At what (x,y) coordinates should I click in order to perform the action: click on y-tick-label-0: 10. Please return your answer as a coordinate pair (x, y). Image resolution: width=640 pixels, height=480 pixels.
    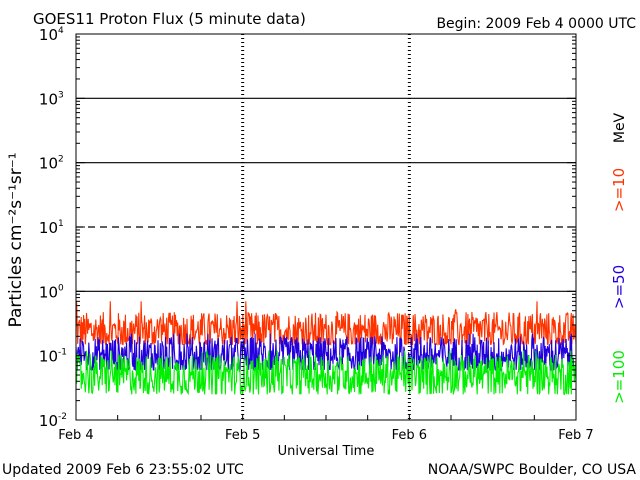
    Looking at the image, I should click on (48, 421).